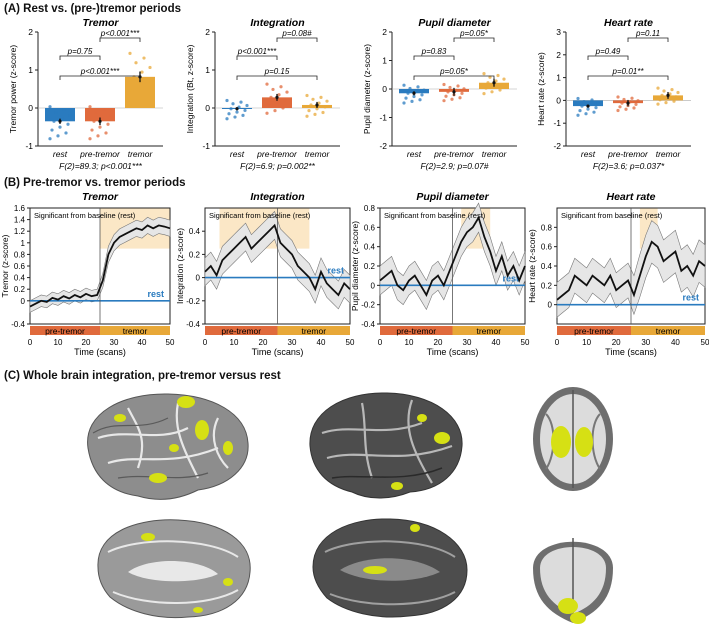  What do you see at coordinates (100, 166) in the screenshot?
I see `anova-footer: F(2)=89.3; p<0.001***` at bounding box center [100, 166].